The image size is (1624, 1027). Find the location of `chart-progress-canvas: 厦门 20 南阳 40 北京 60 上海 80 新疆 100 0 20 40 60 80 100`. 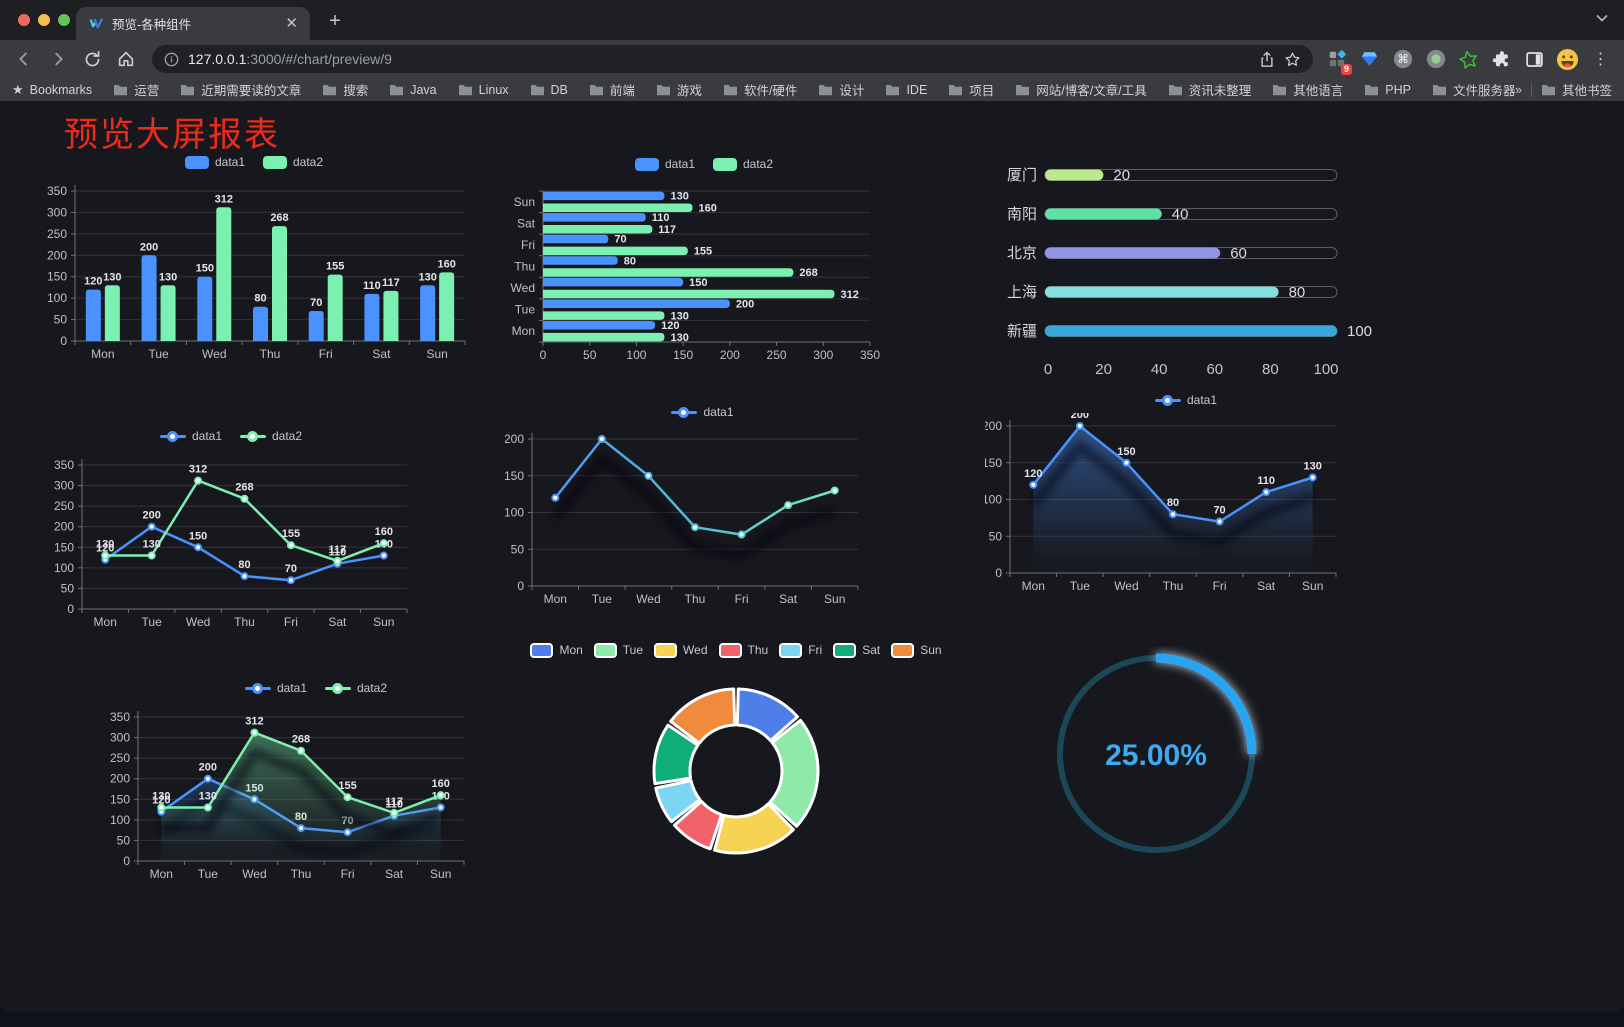

chart-progress-canvas: 厦门 20 南阳 40 北京 60 上海 80 新疆 100 0 20 40 60 80 100 is located at coordinates (1190, 272).